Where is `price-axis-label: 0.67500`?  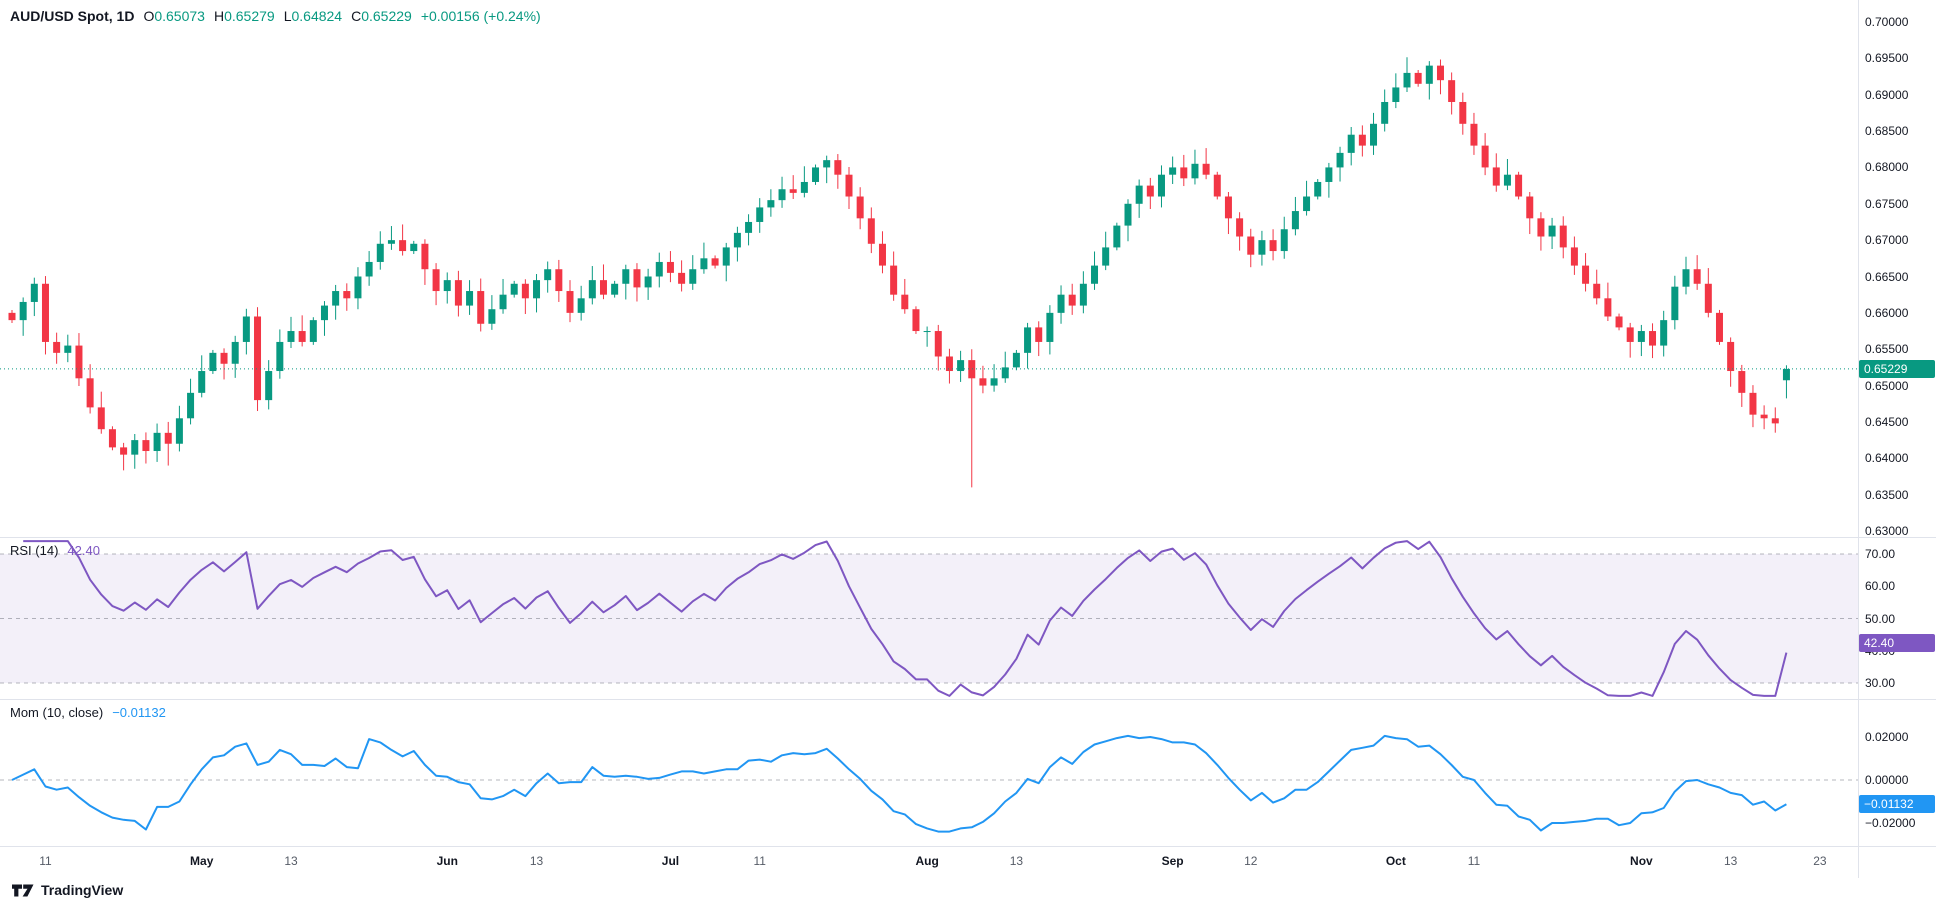 price-axis-label: 0.67500 is located at coordinates (1887, 203).